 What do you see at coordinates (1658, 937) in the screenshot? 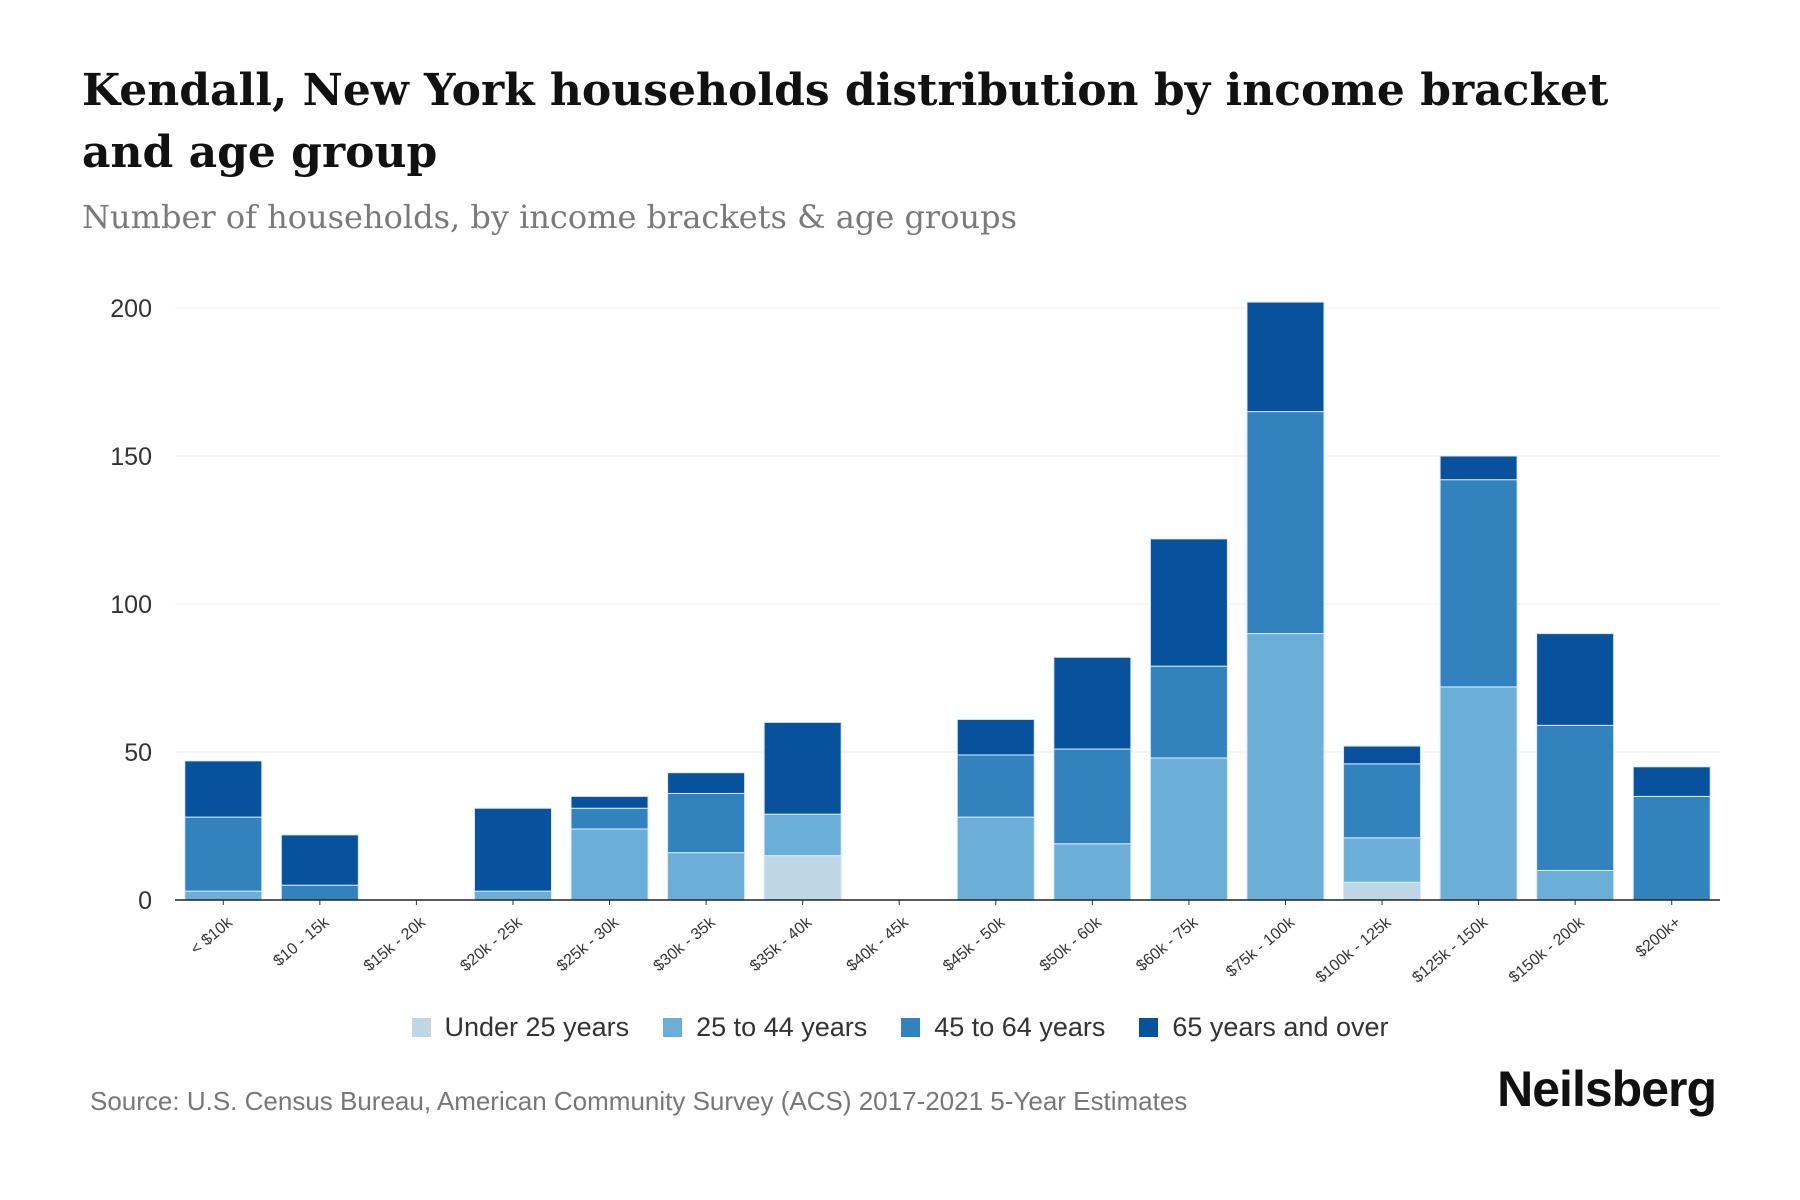
I see `x-tick-label: $200k+` at bounding box center [1658, 937].